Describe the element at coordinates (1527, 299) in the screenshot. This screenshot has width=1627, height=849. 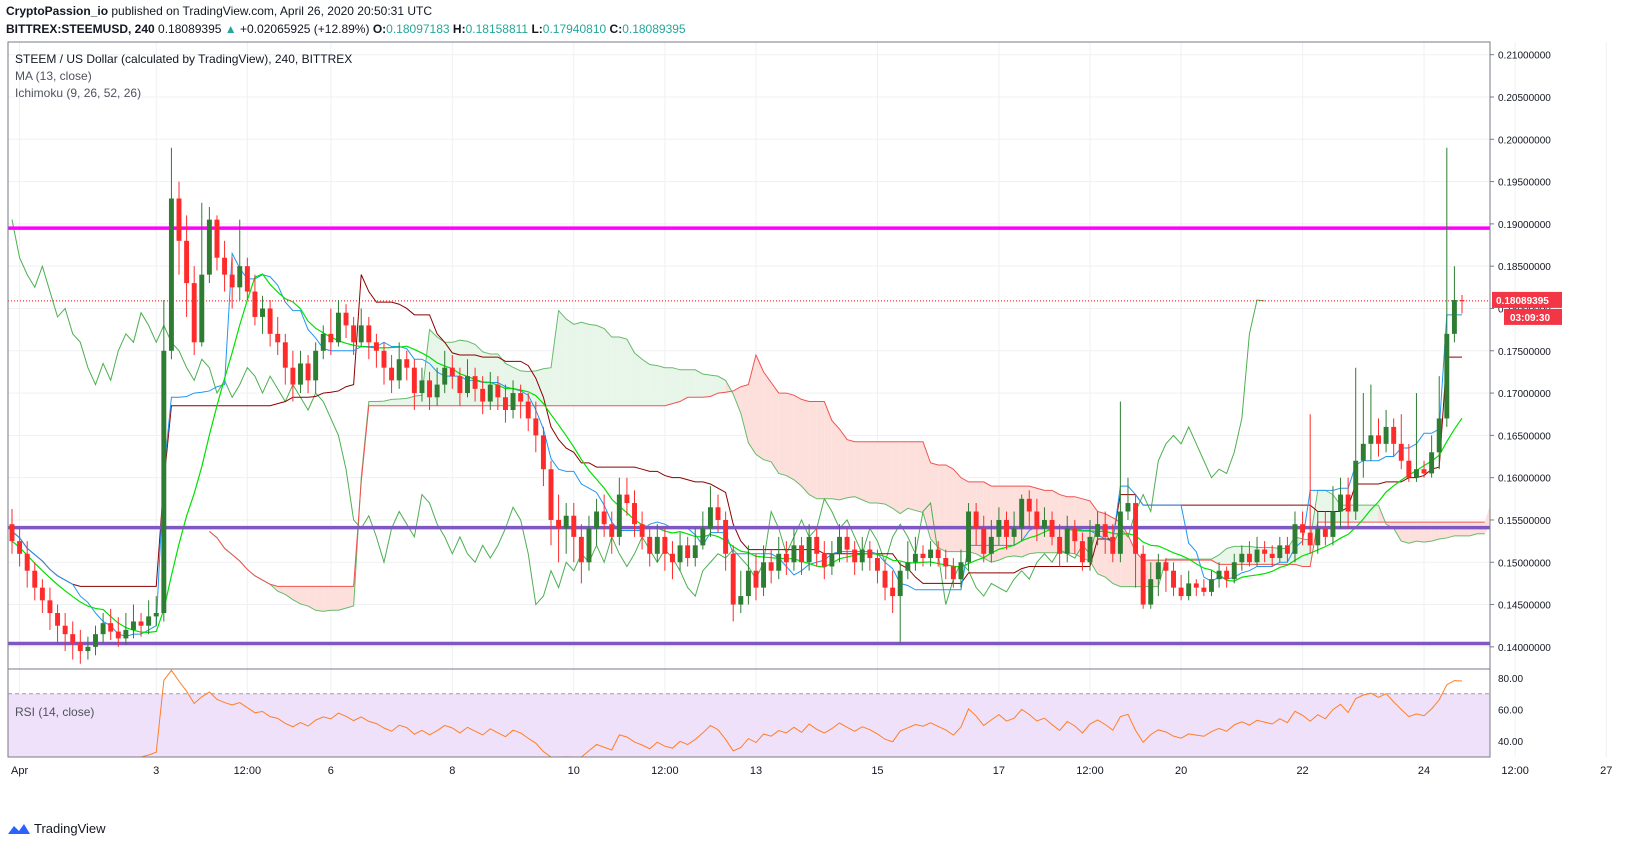
I see `price-tag-box` at that location.